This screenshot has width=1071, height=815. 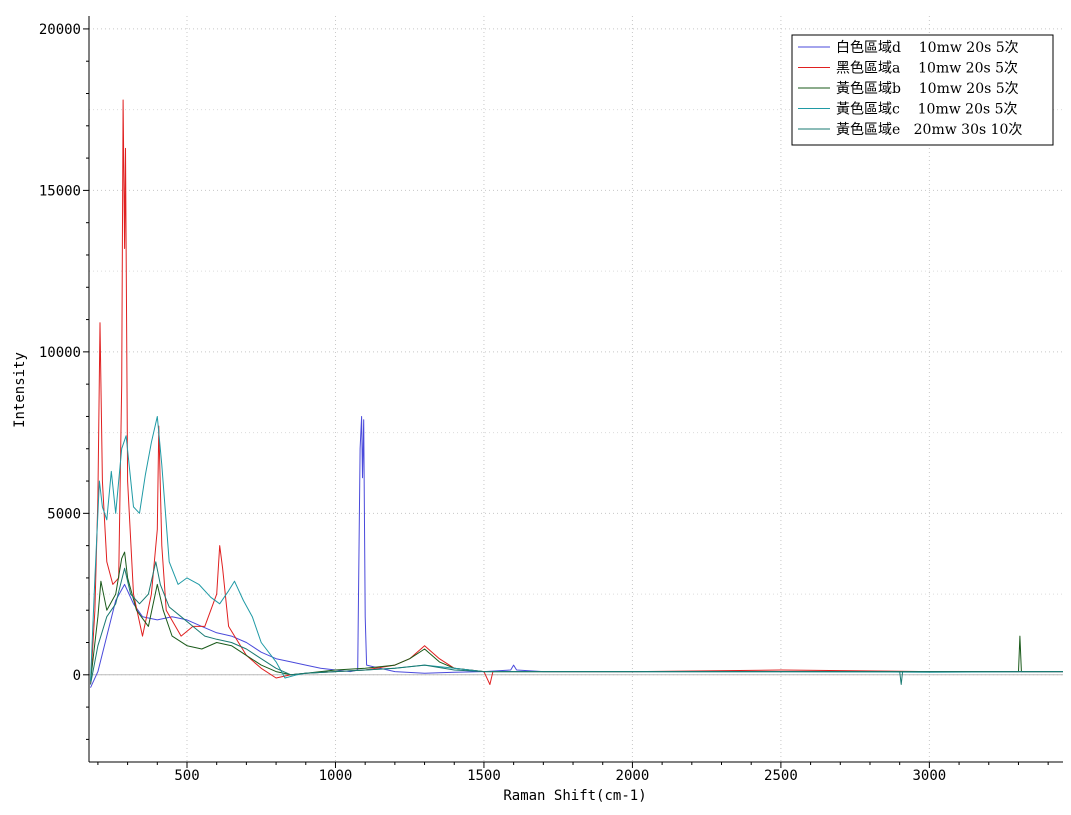 What do you see at coordinates (60, 191) in the screenshot?
I see `y-tick-label: 15000` at bounding box center [60, 191].